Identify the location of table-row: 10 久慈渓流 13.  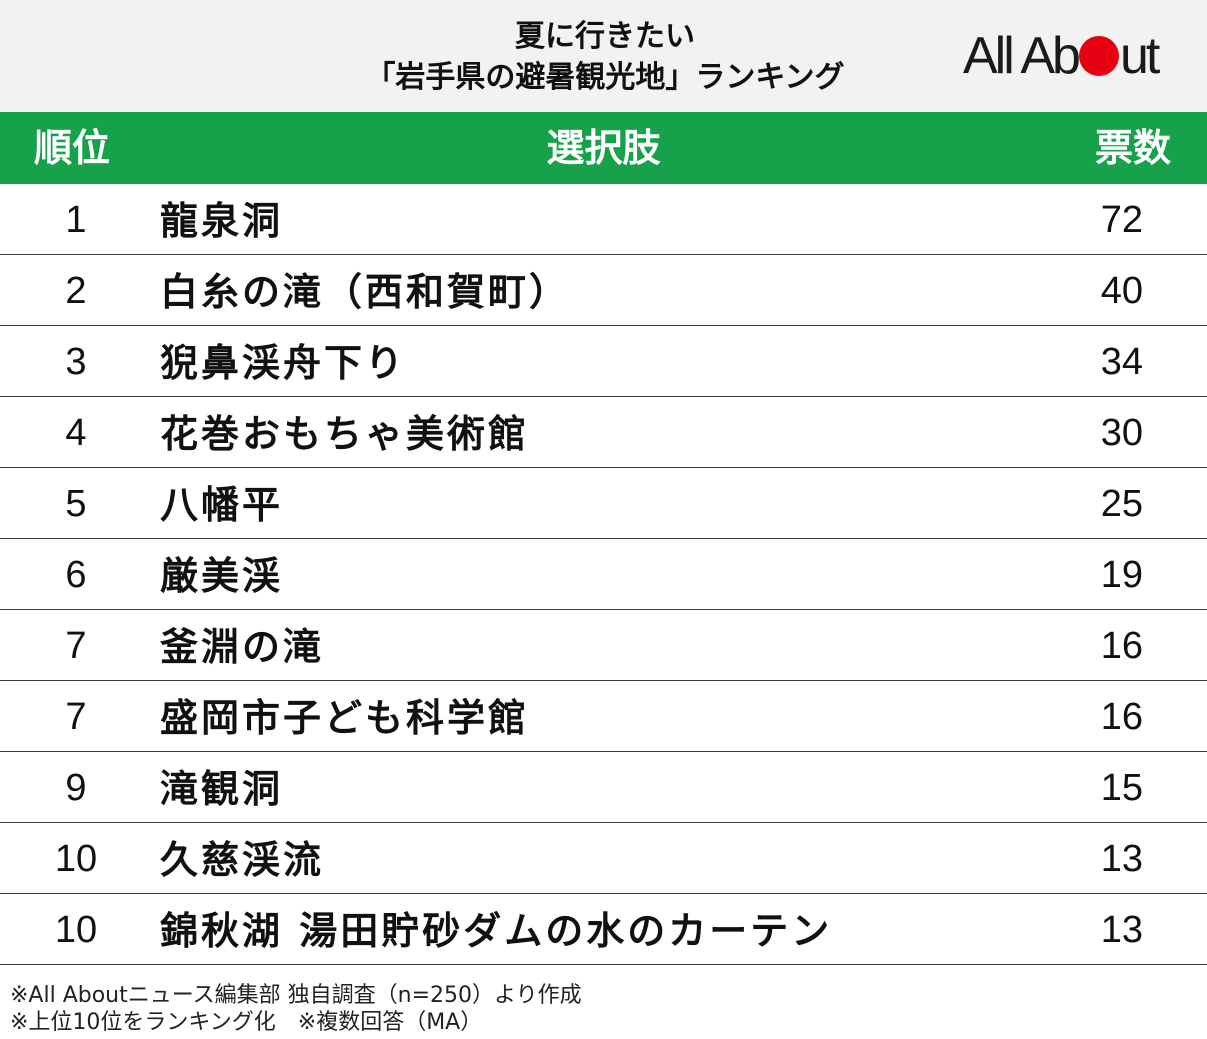
(603, 858).